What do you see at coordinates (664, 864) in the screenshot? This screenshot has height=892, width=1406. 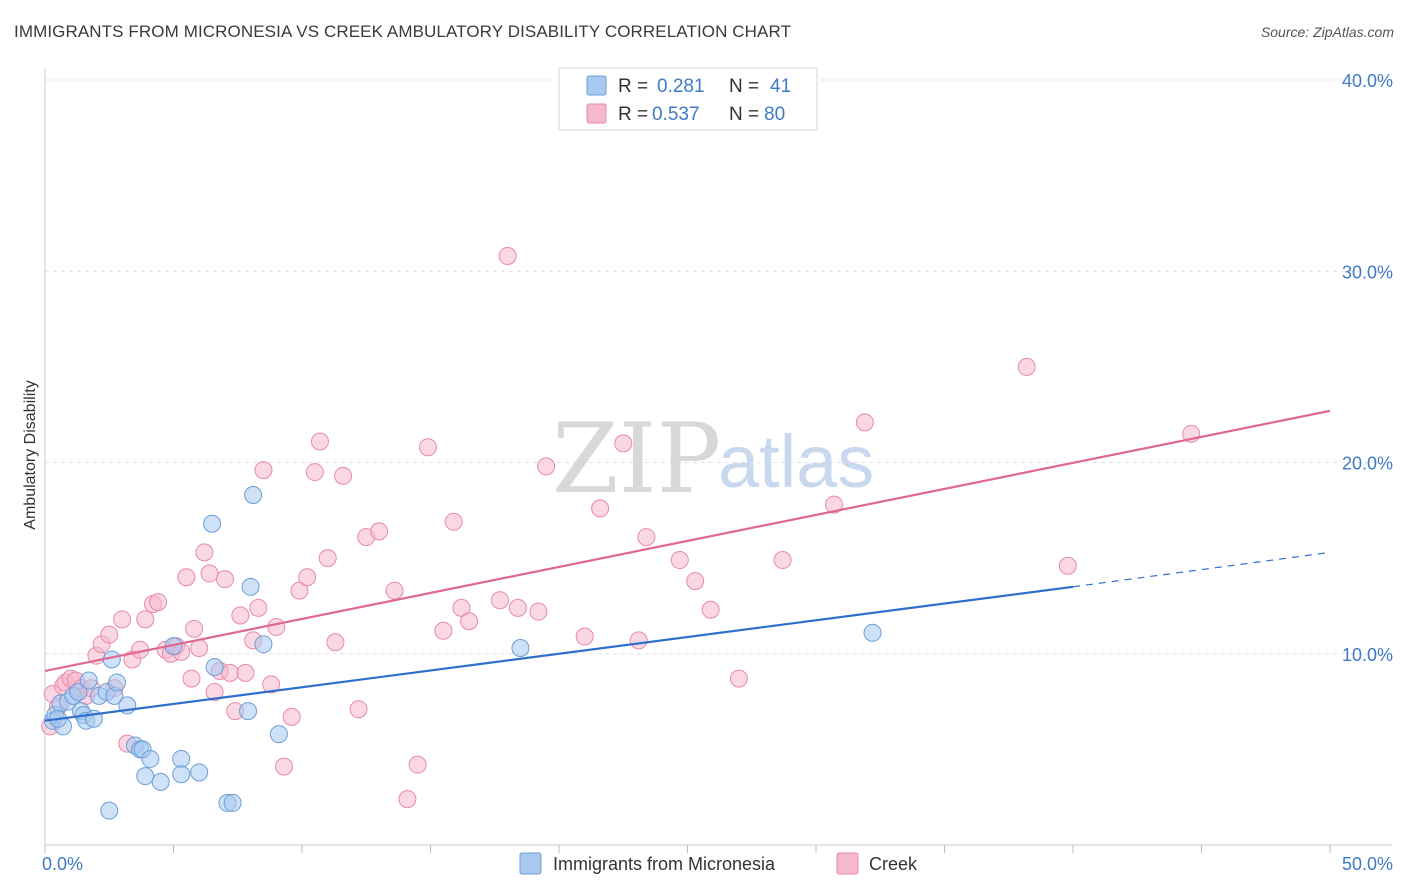 I see `series-legend-label-micronesia: Immigrants from Micronesia` at bounding box center [664, 864].